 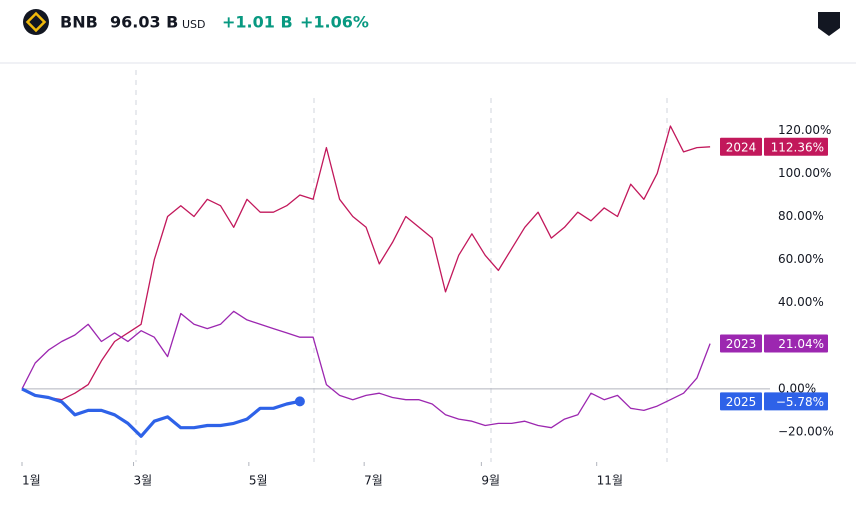 I want to click on coin-logo, so click(x=36, y=22).